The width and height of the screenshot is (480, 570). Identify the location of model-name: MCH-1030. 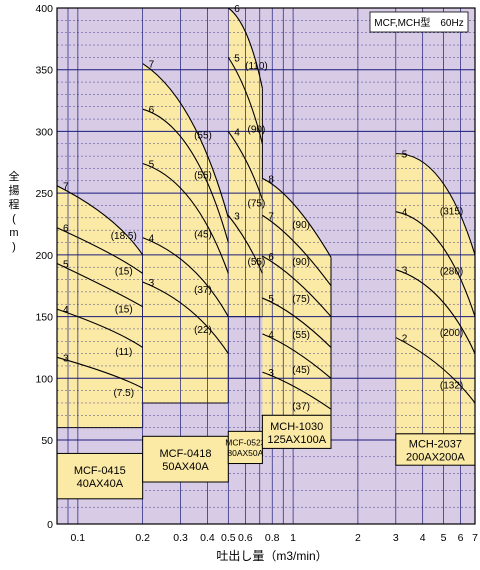
(296, 427).